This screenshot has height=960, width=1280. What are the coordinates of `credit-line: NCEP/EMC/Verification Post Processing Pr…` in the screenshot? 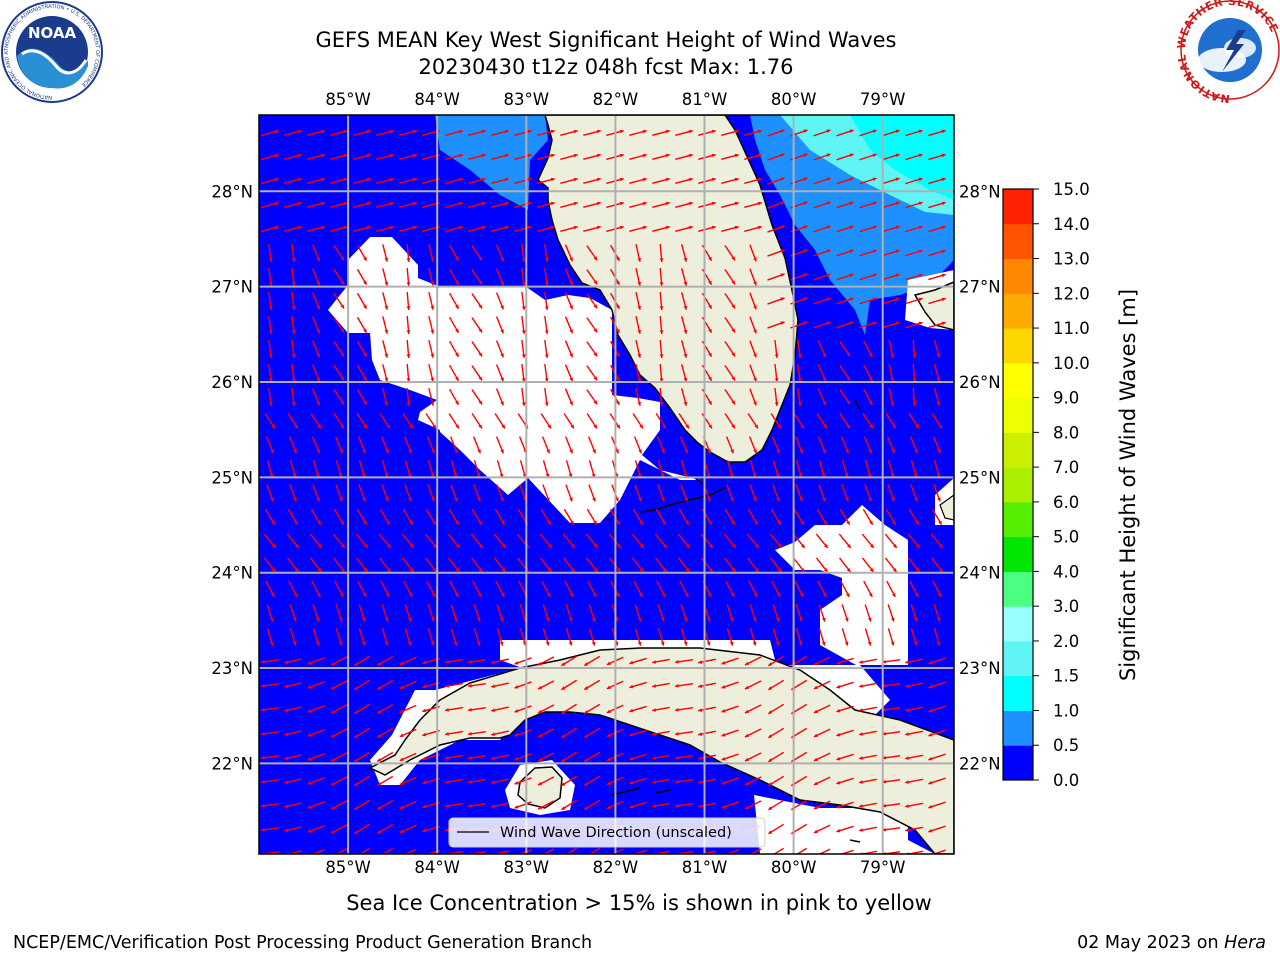 It's located at (303, 943).